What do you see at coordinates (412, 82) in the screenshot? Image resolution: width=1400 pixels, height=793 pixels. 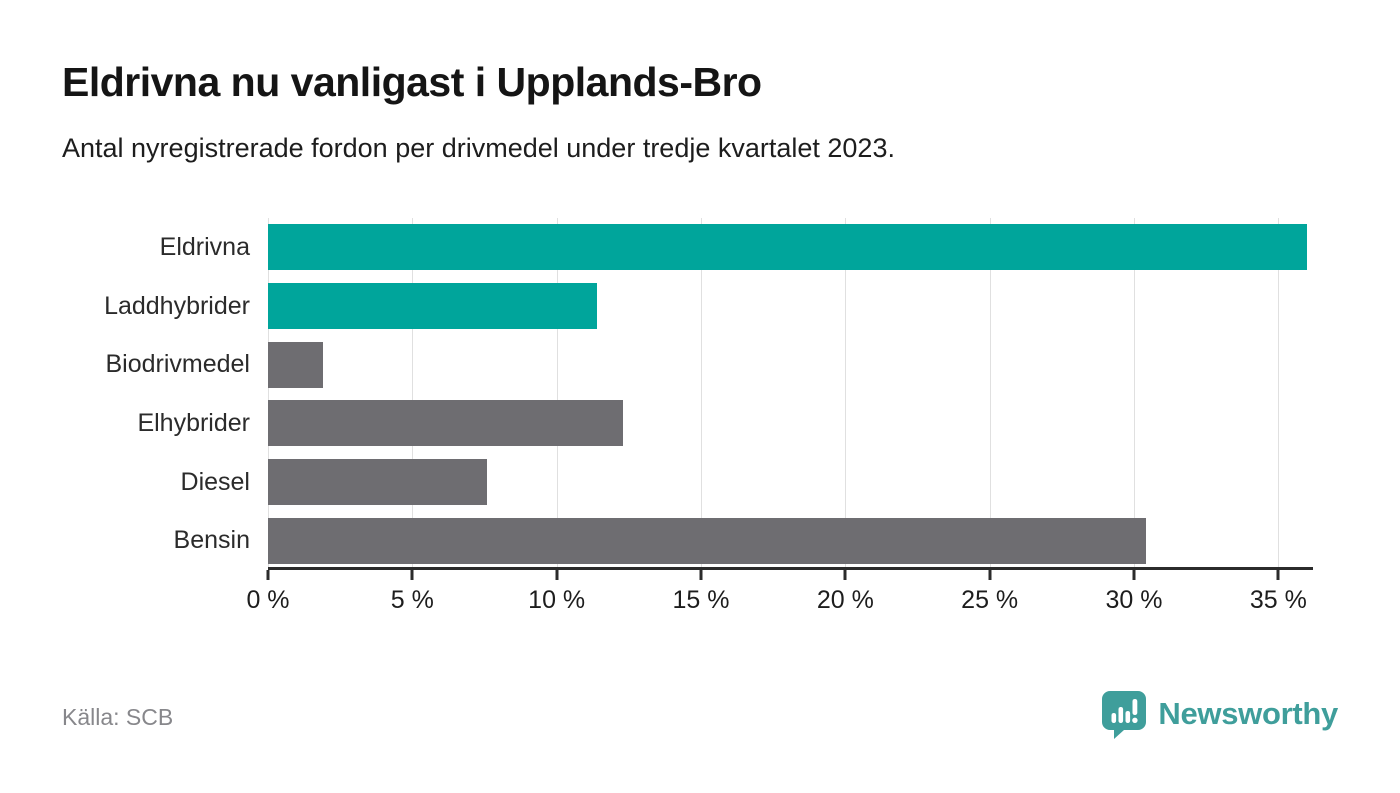 I see `page-title: Eldrivna nu vanligast i Upplands-Bro` at bounding box center [412, 82].